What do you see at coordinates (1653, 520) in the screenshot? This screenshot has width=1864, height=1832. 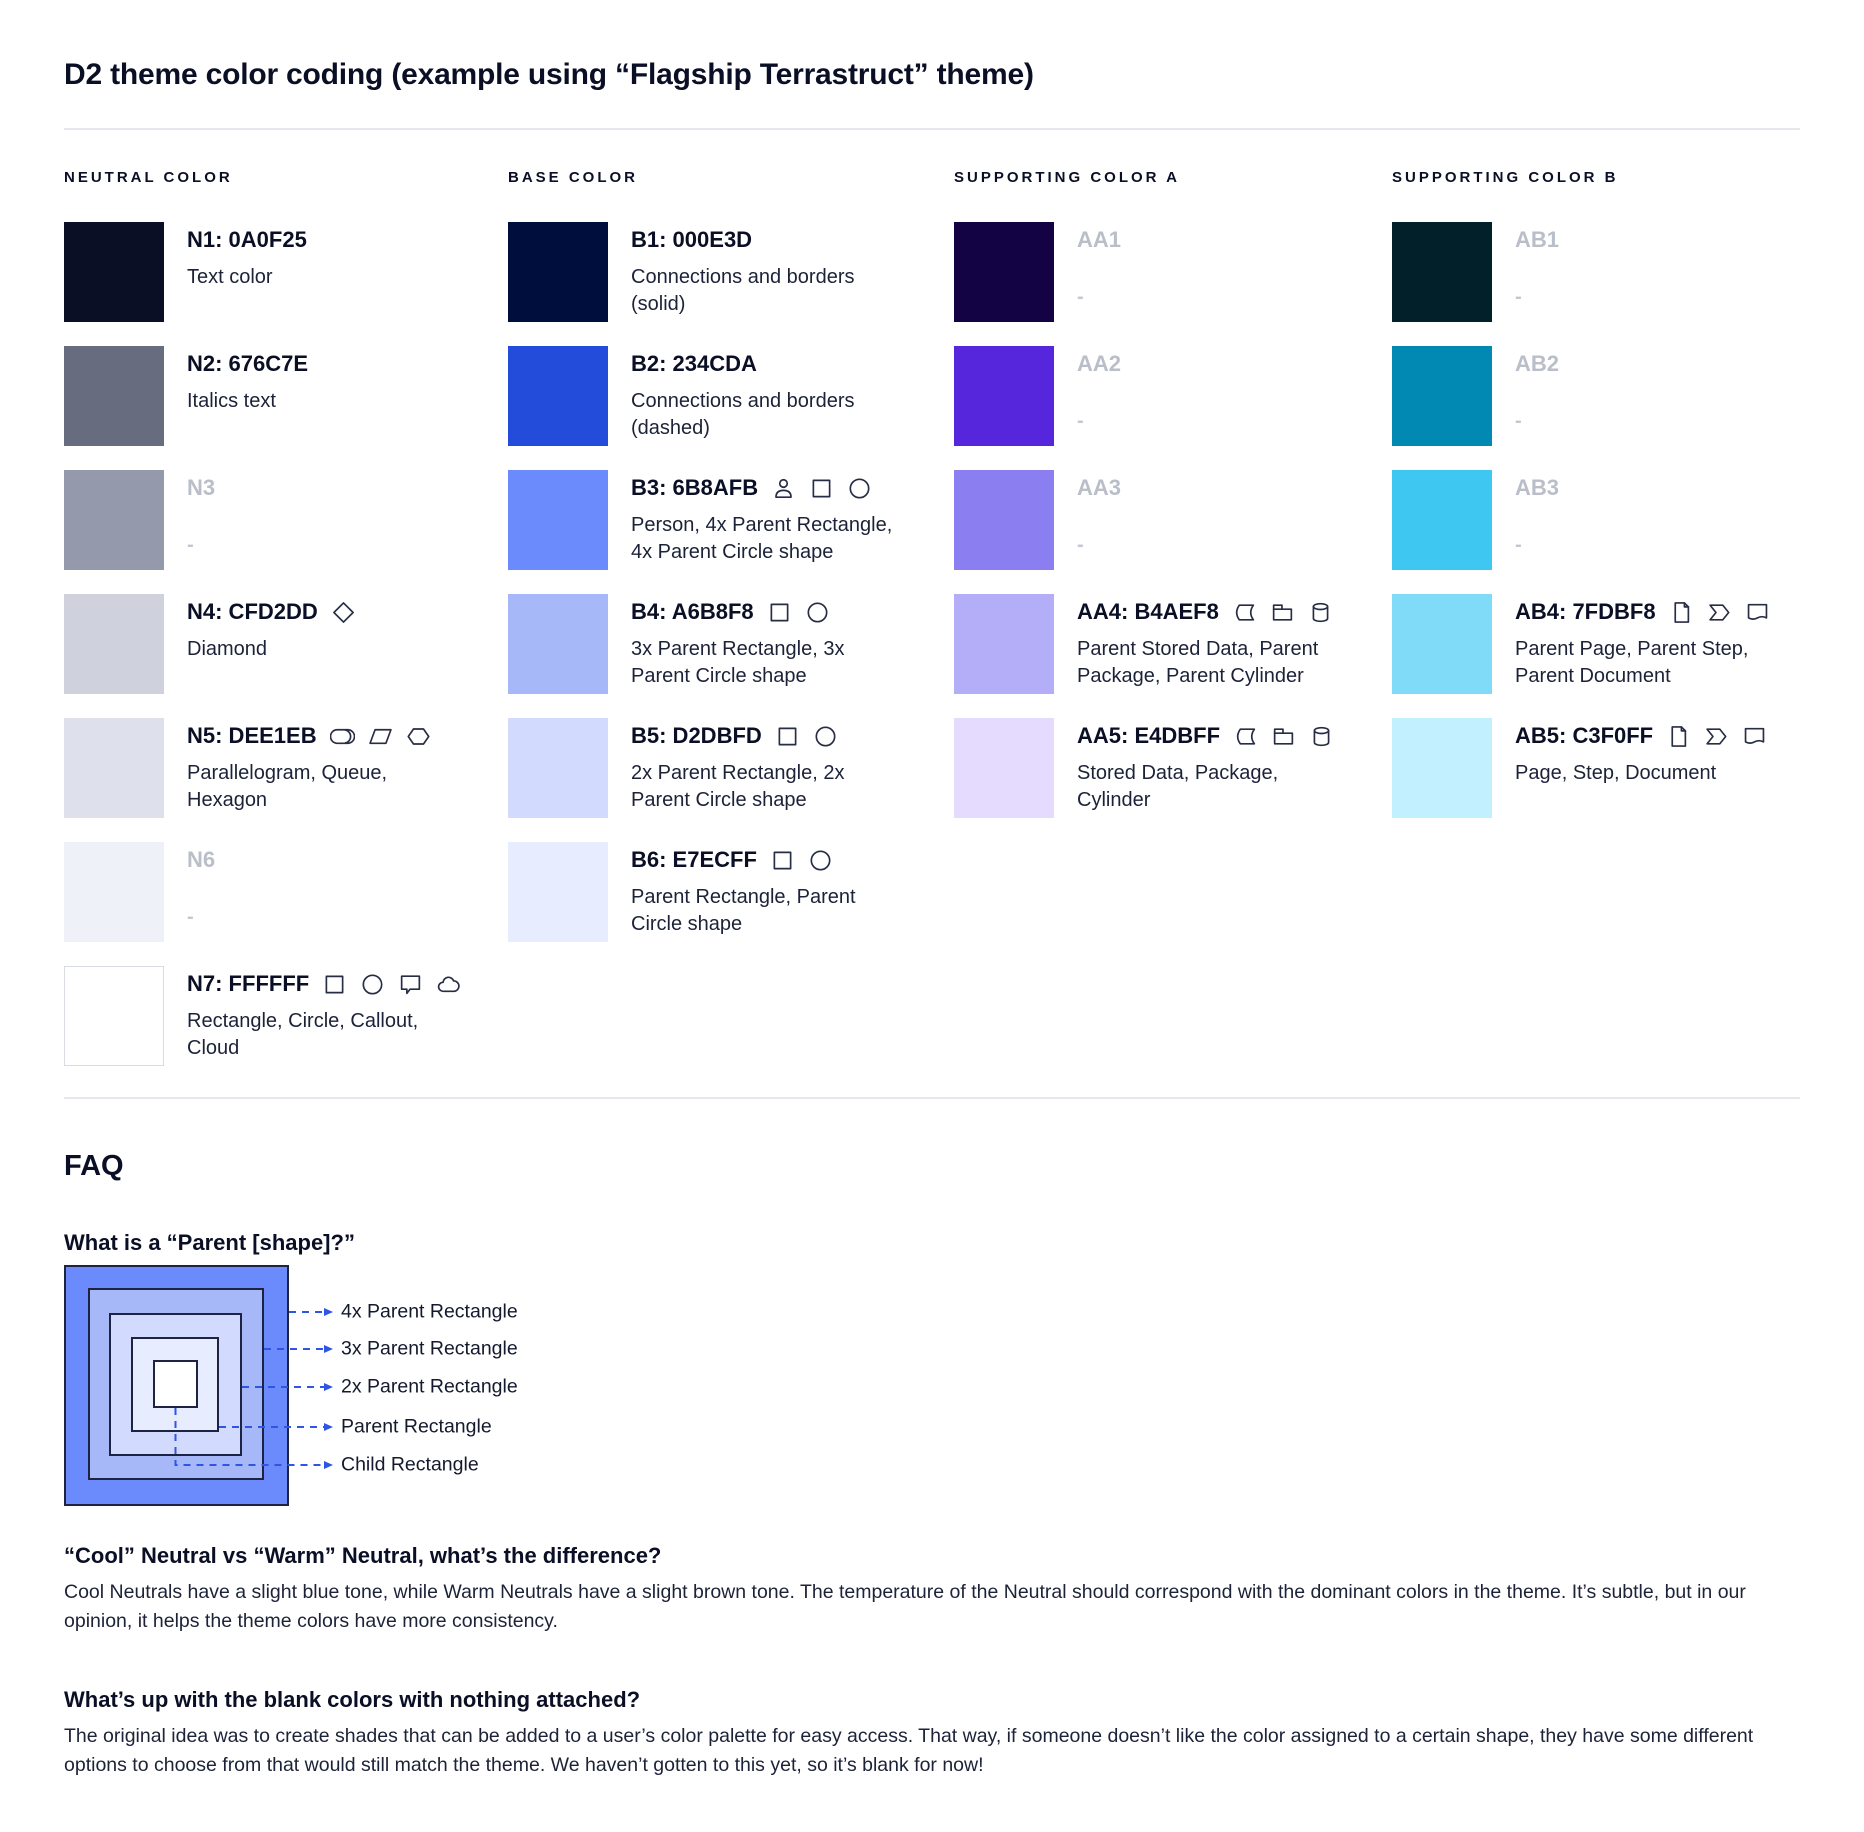 I see `color-meta: AB3 -` at bounding box center [1653, 520].